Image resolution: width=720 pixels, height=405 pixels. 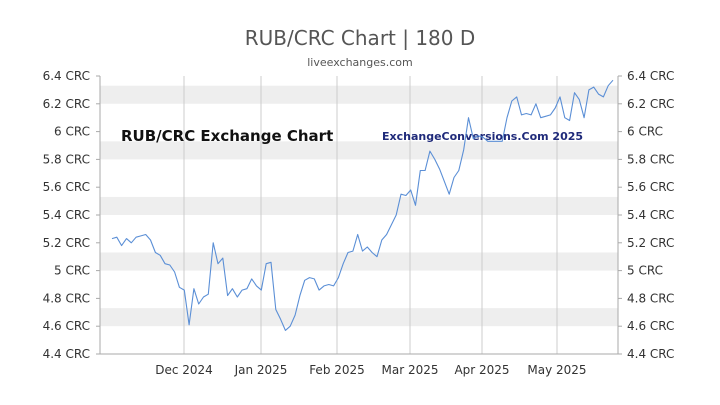 What do you see at coordinates (184, 370) in the screenshot?
I see `x-tick-label: Dec 2024` at bounding box center [184, 370].